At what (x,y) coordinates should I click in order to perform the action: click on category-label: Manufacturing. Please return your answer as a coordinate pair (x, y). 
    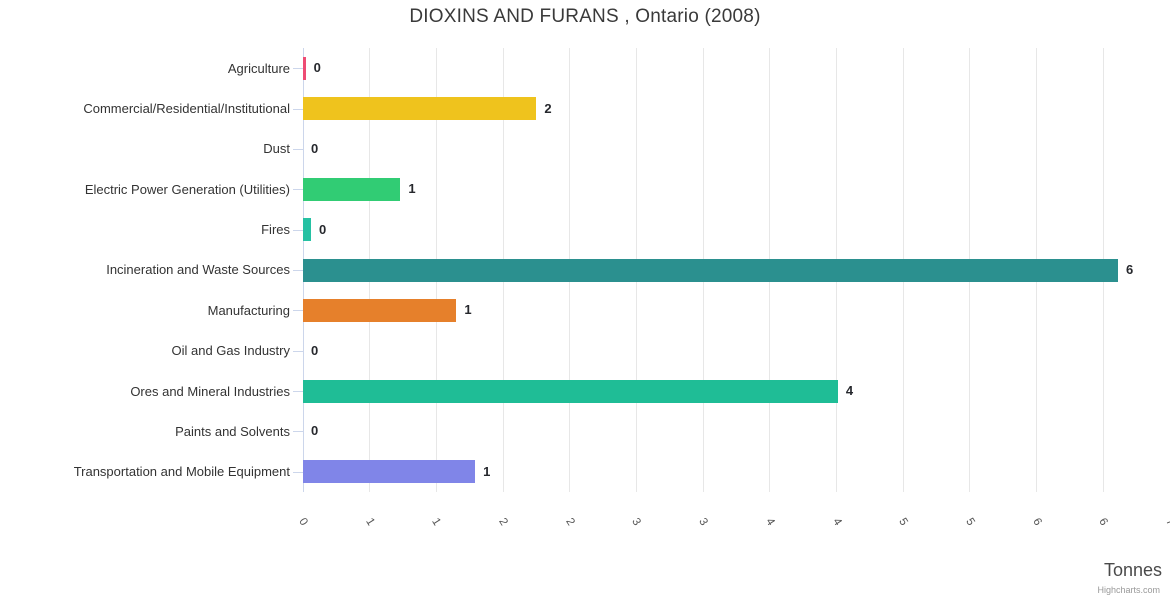
    Looking at the image, I should click on (248, 310).